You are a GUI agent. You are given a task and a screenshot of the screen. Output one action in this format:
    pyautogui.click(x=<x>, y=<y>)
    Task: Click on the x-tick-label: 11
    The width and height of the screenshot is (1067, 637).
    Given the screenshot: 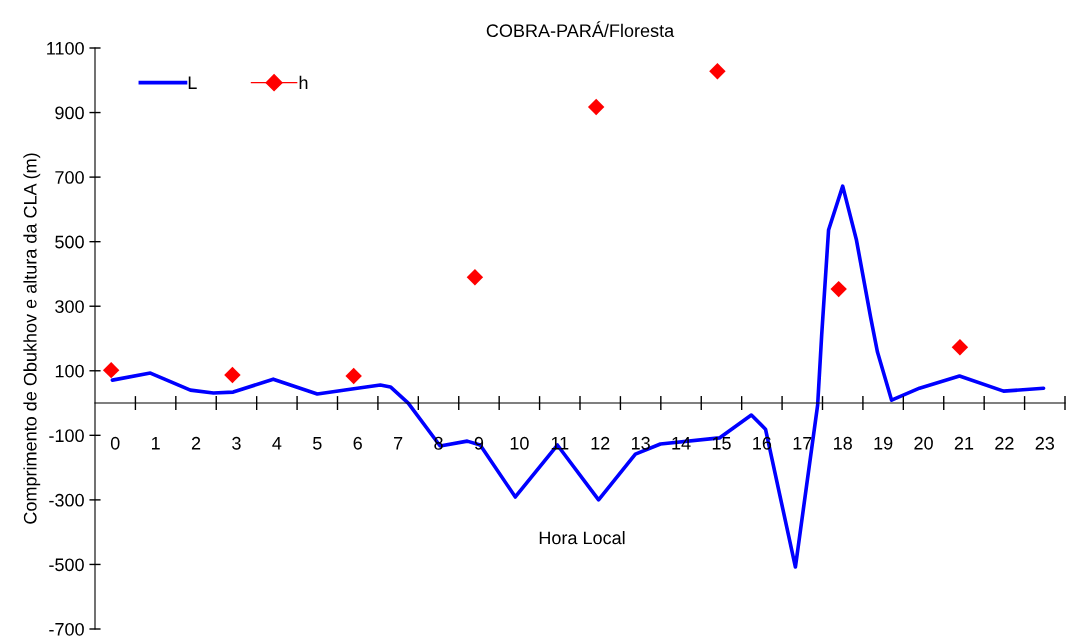 What is the action you would take?
    pyautogui.click(x=560, y=443)
    